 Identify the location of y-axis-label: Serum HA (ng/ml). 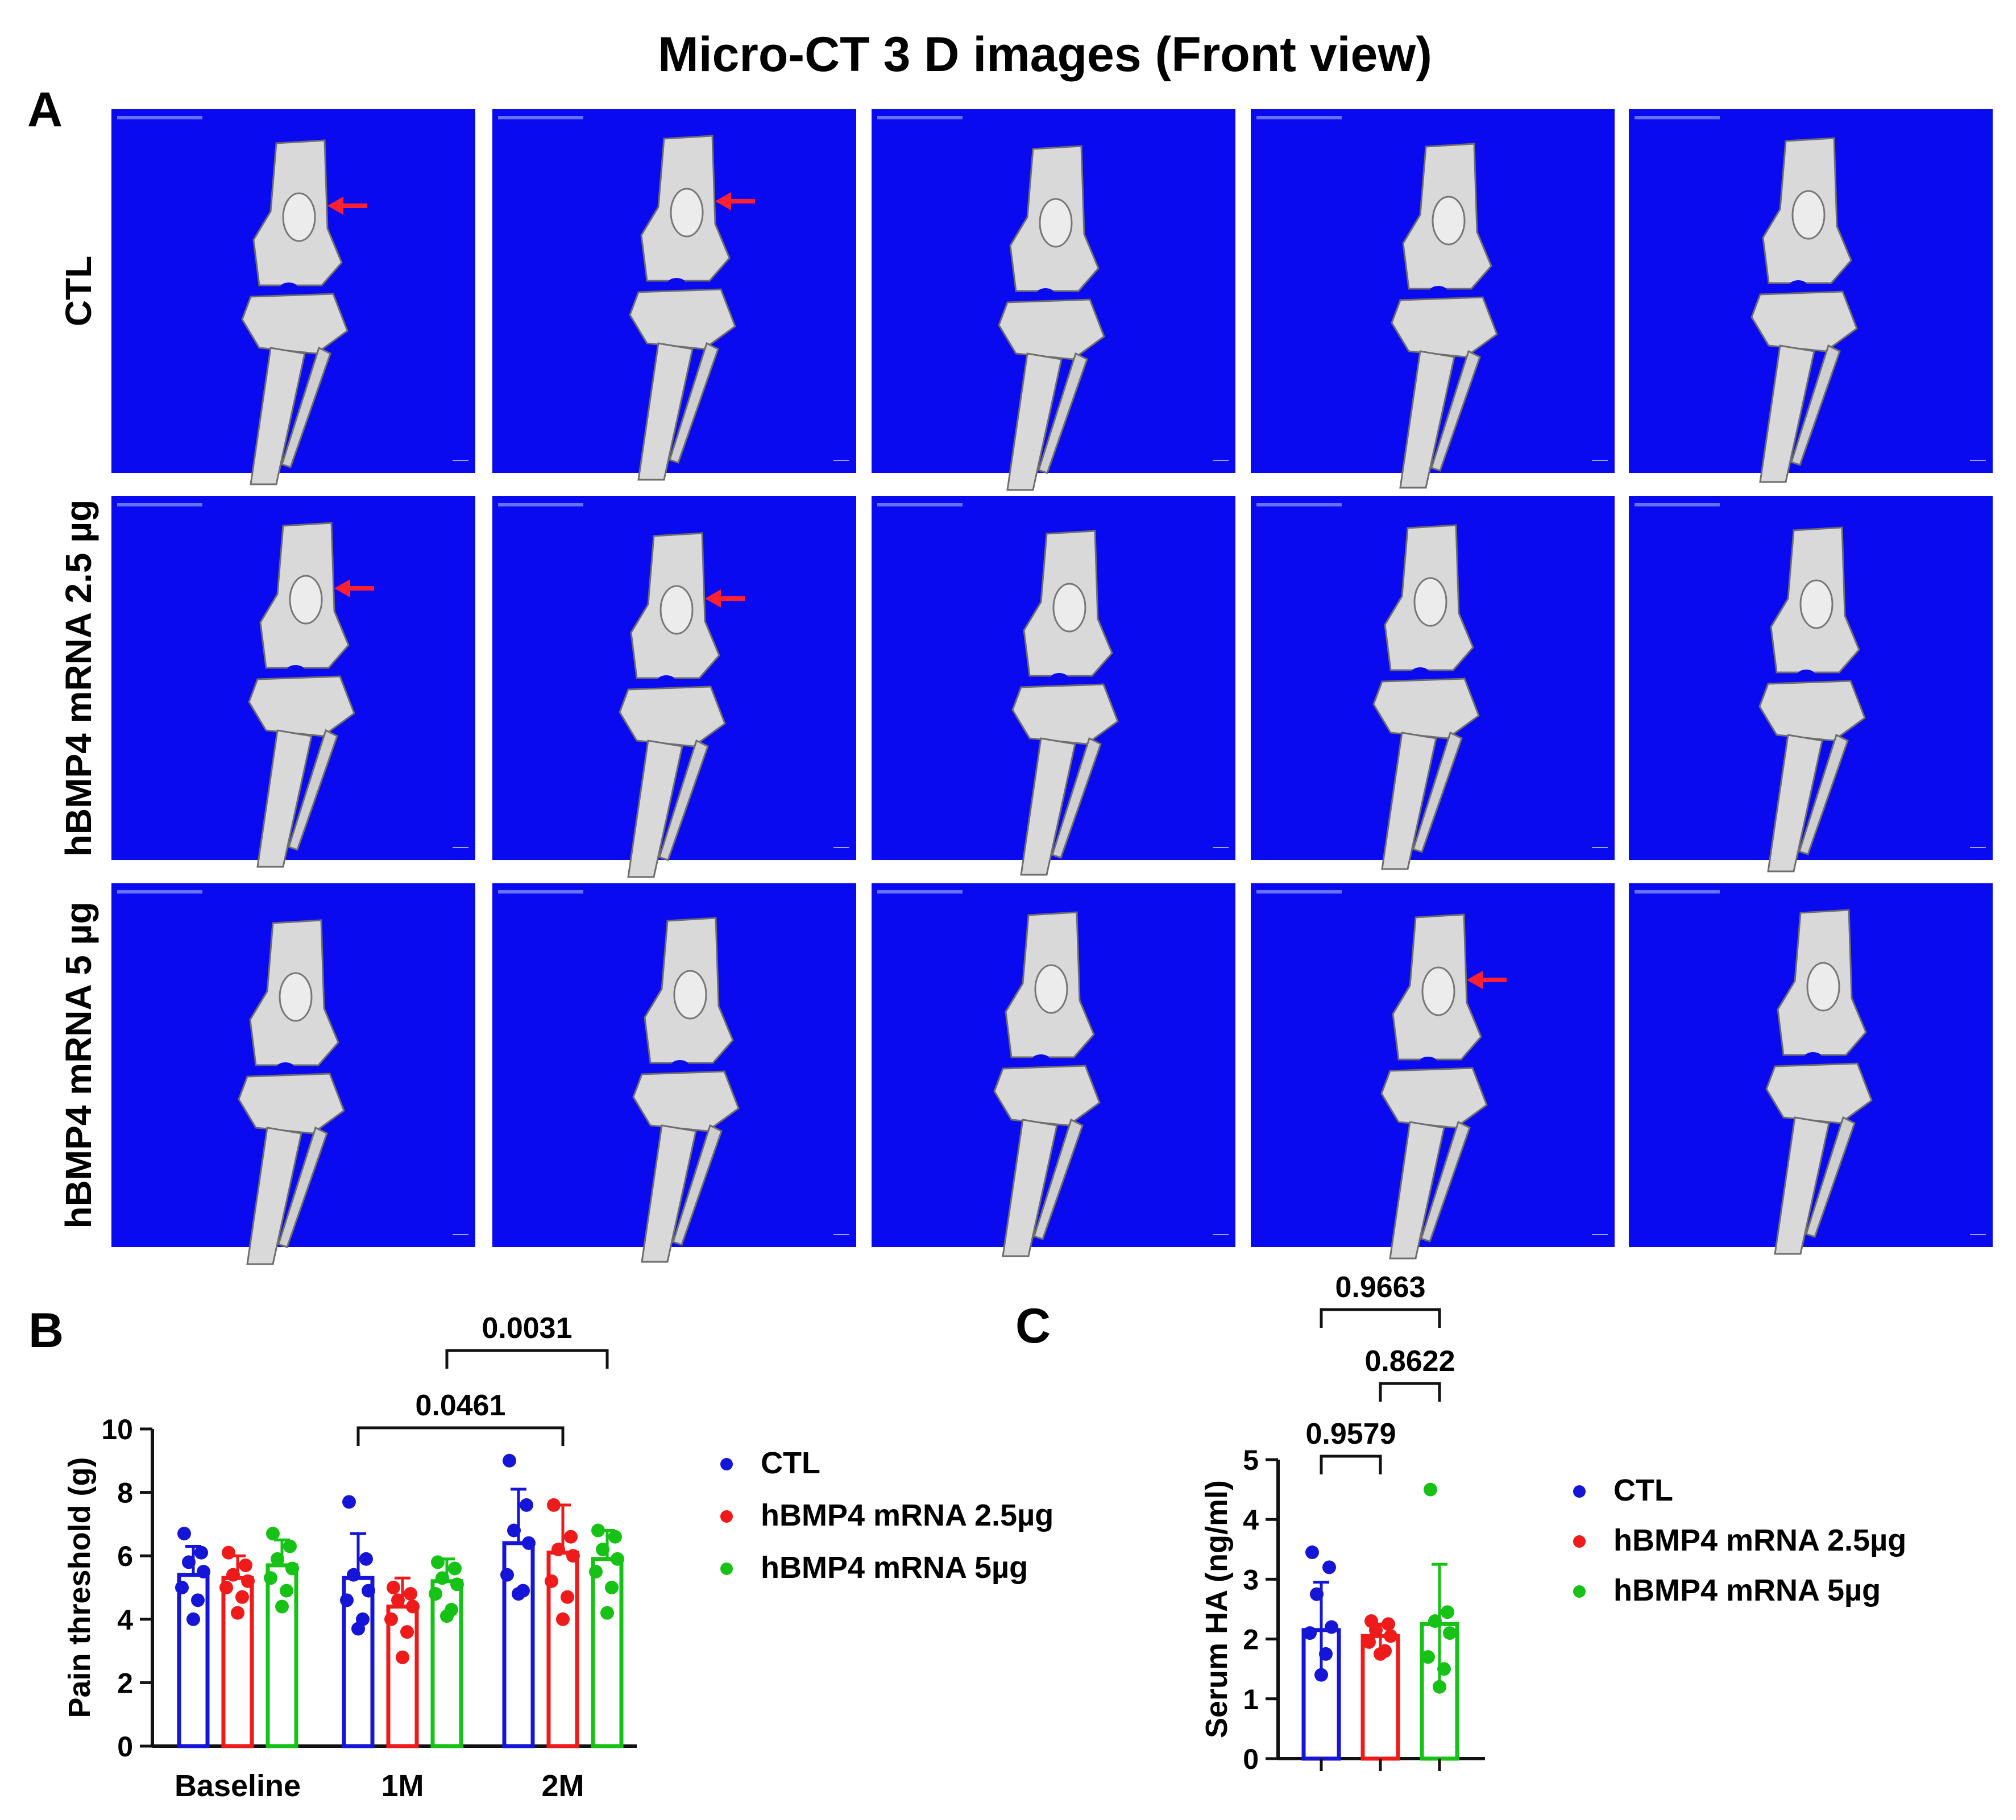
(1217, 1609).